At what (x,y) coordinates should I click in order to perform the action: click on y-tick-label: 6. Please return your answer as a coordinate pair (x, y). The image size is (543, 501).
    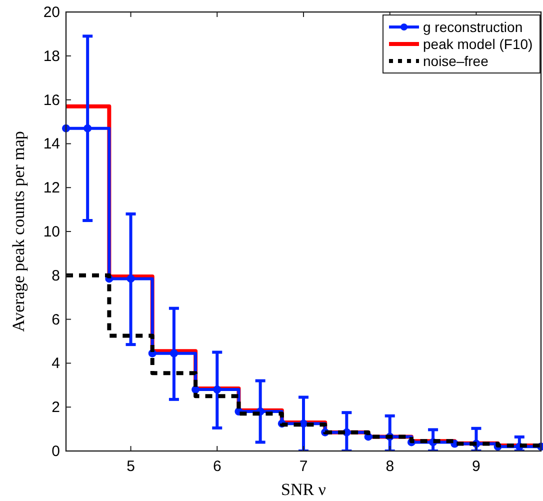
    Looking at the image, I should click on (56, 319).